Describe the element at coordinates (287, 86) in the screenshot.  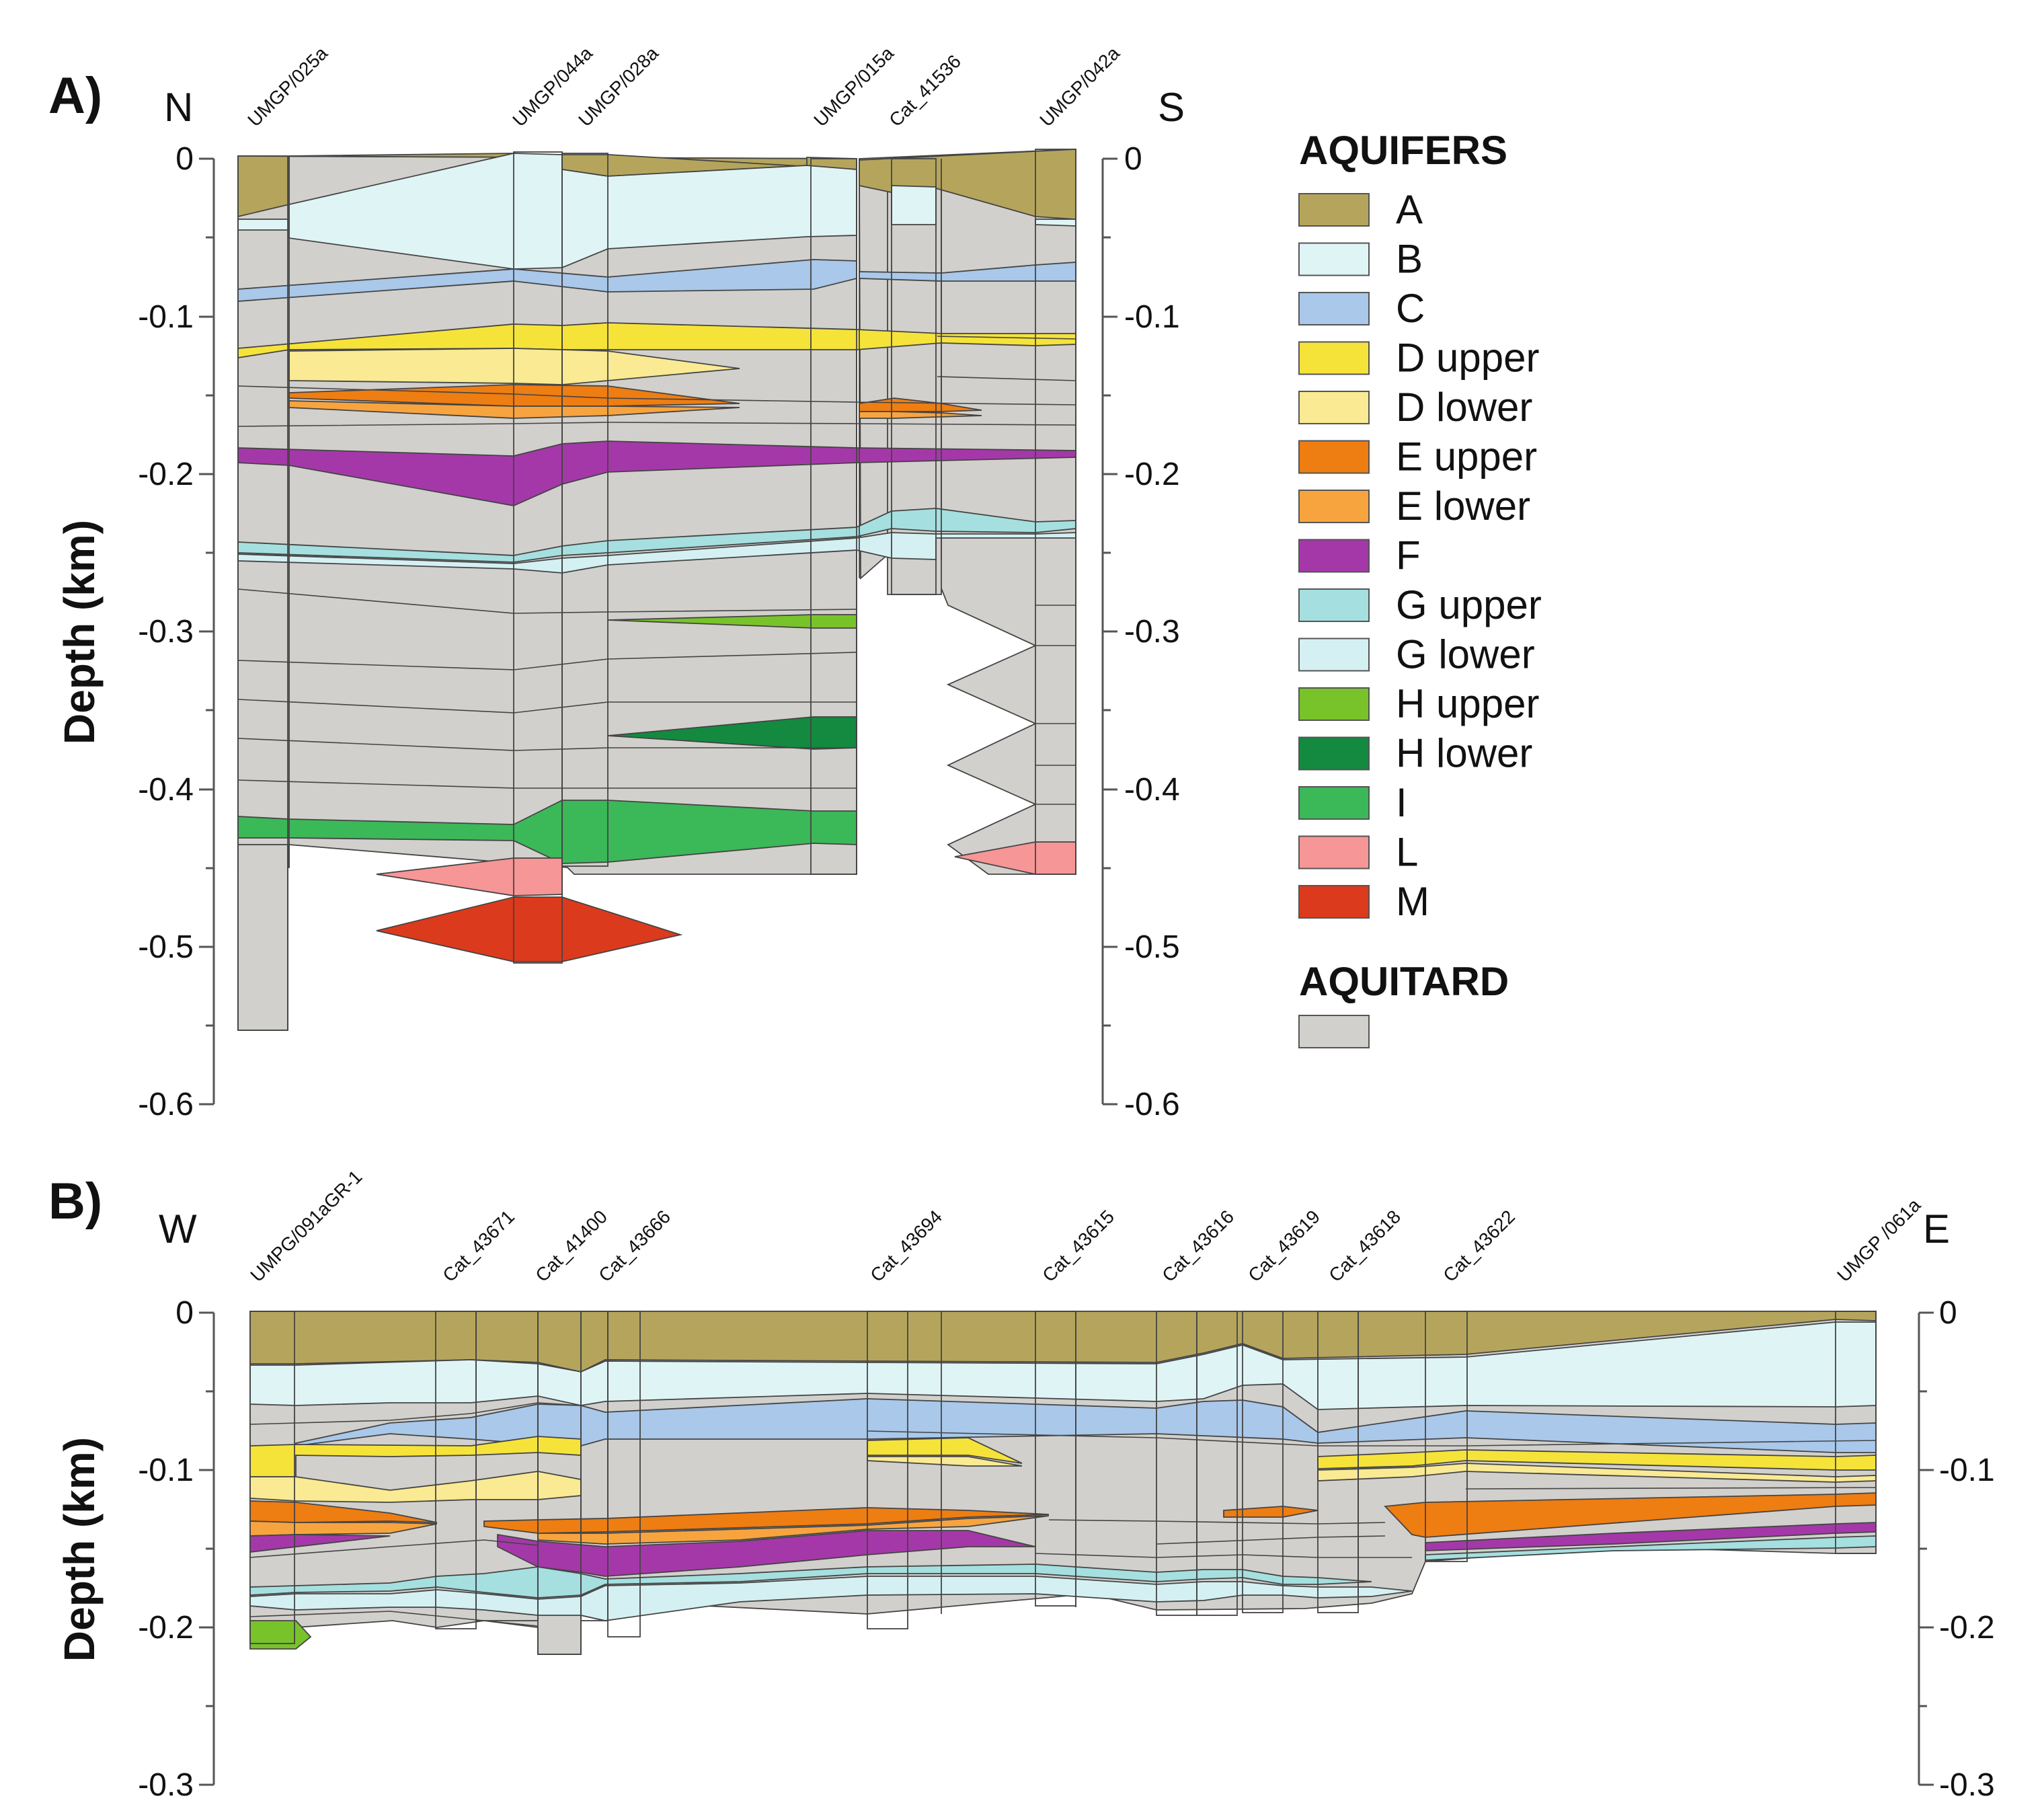
I see `well-label: UMGP/025a` at that location.